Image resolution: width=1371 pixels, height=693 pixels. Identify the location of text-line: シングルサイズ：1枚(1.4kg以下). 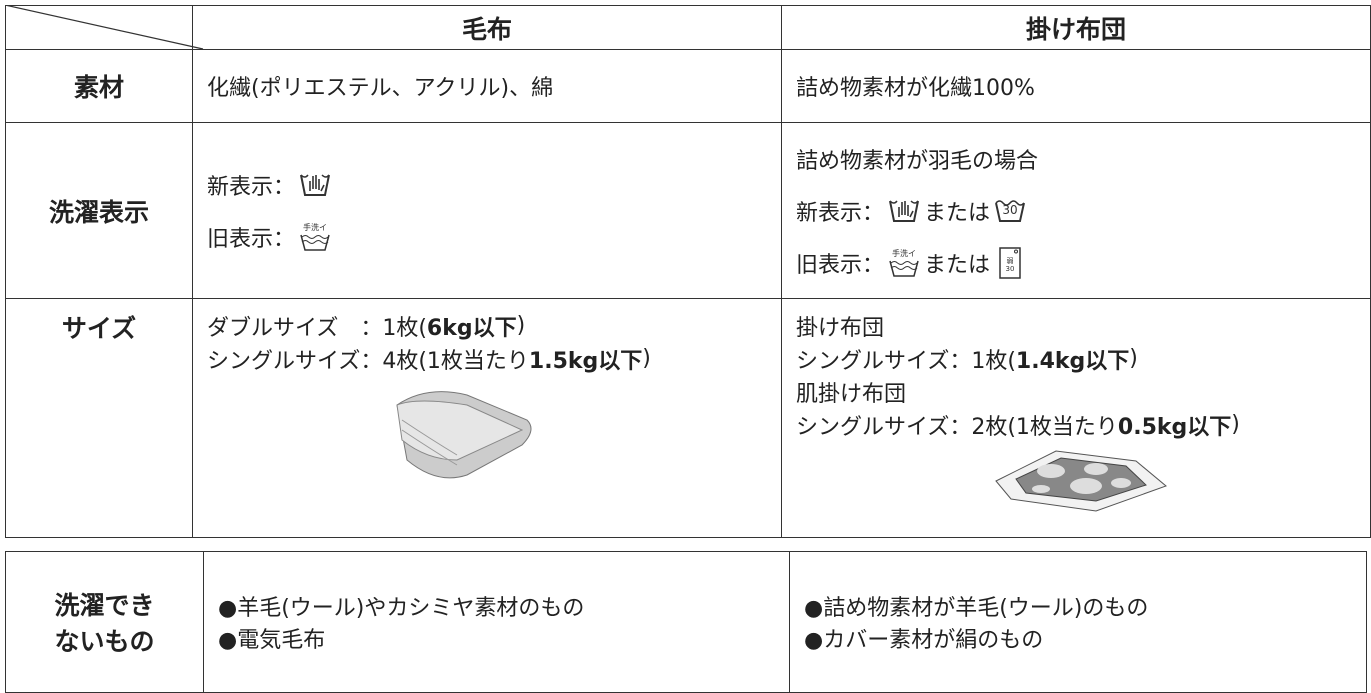
(1076, 358).